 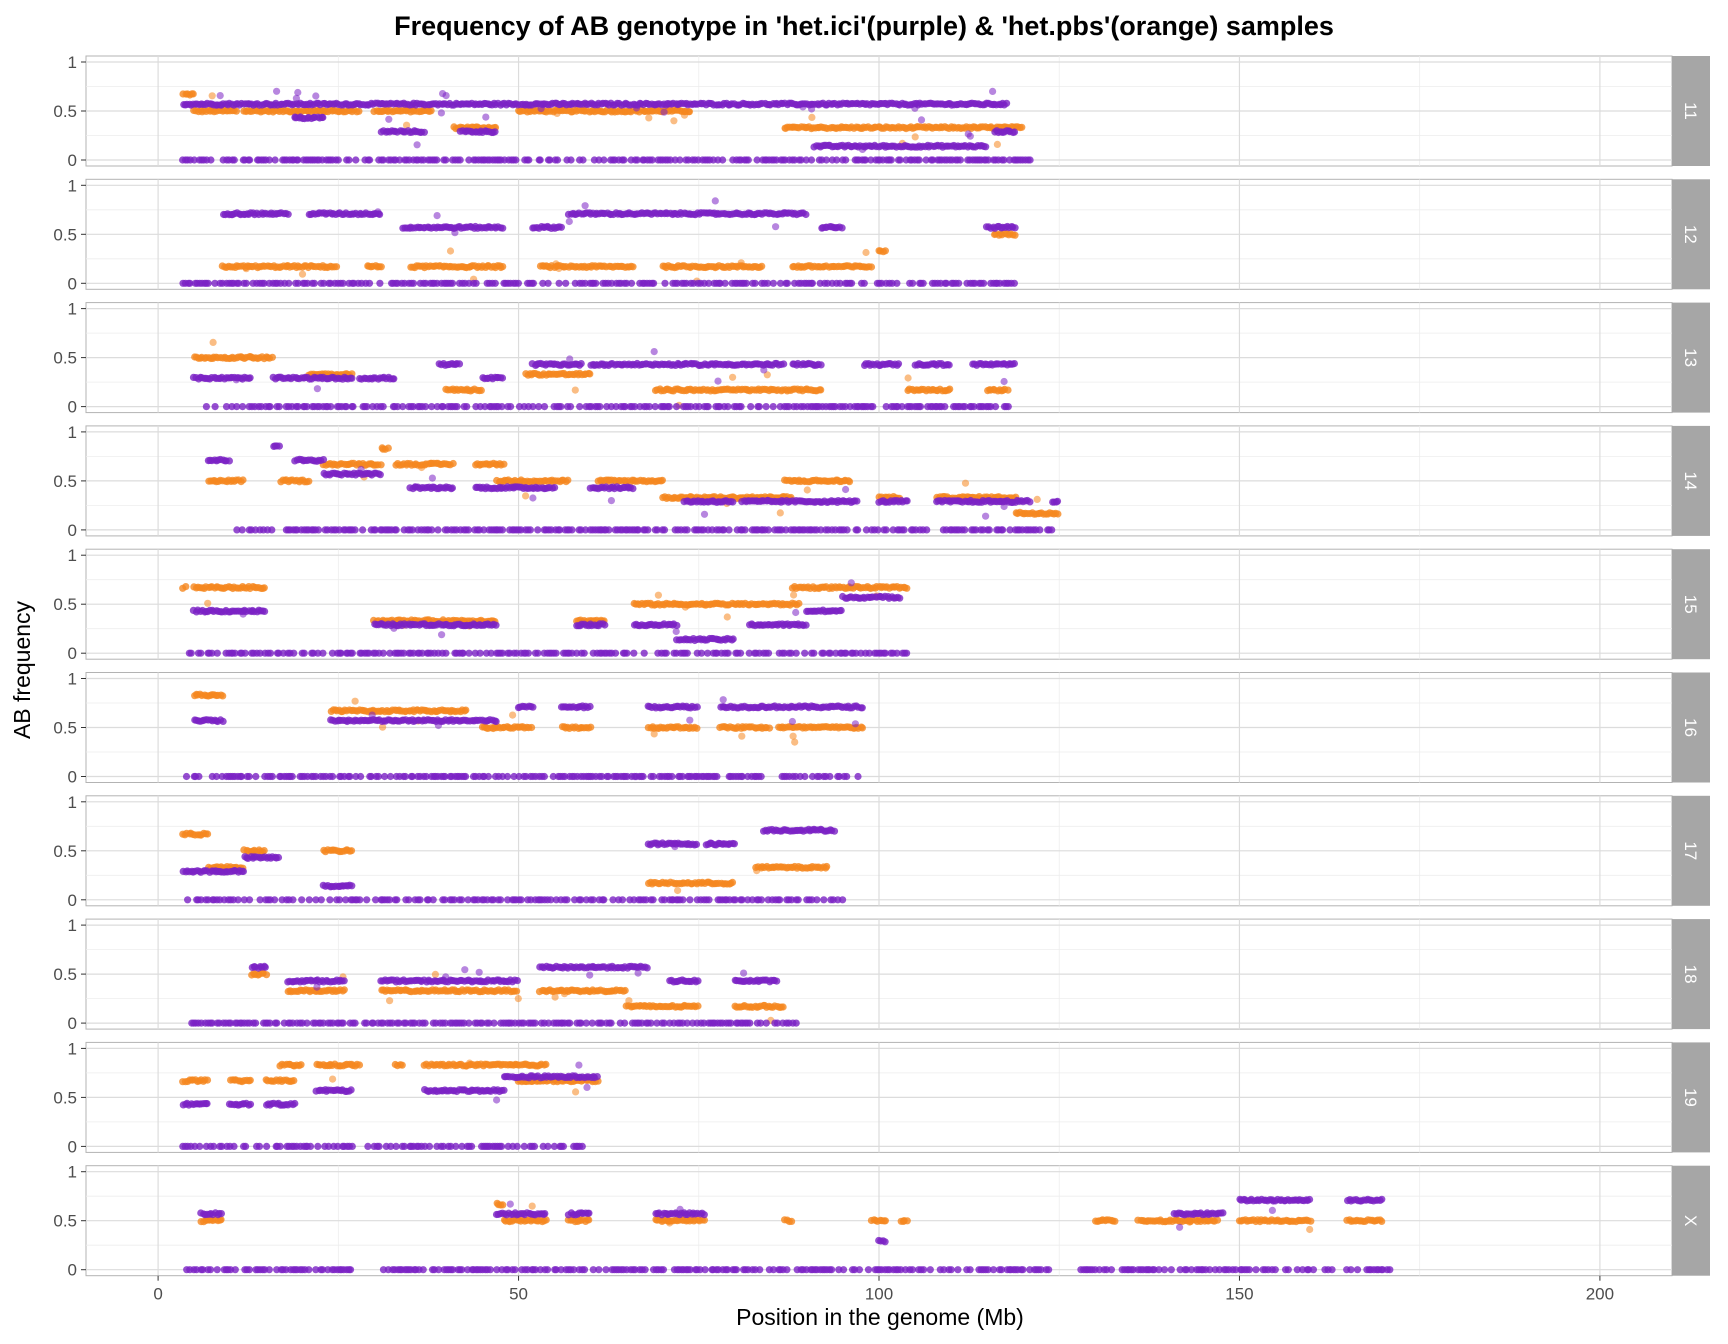 I want to click on facet-strip, so click(x=1691, y=234).